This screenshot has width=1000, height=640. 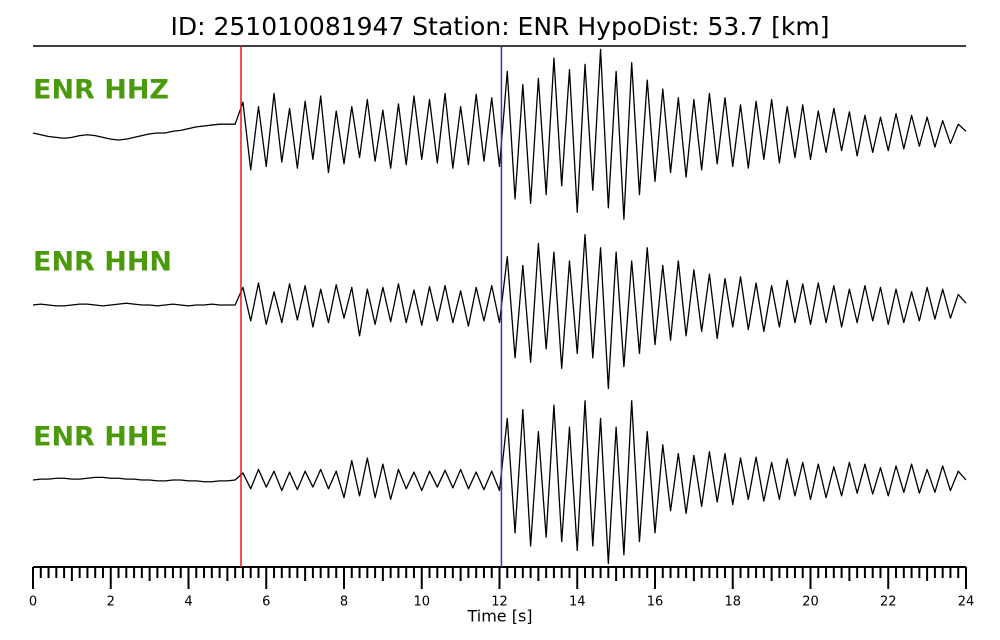 What do you see at coordinates (810, 602) in the screenshot?
I see `x-tick-label: 20` at bounding box center [810, 602].